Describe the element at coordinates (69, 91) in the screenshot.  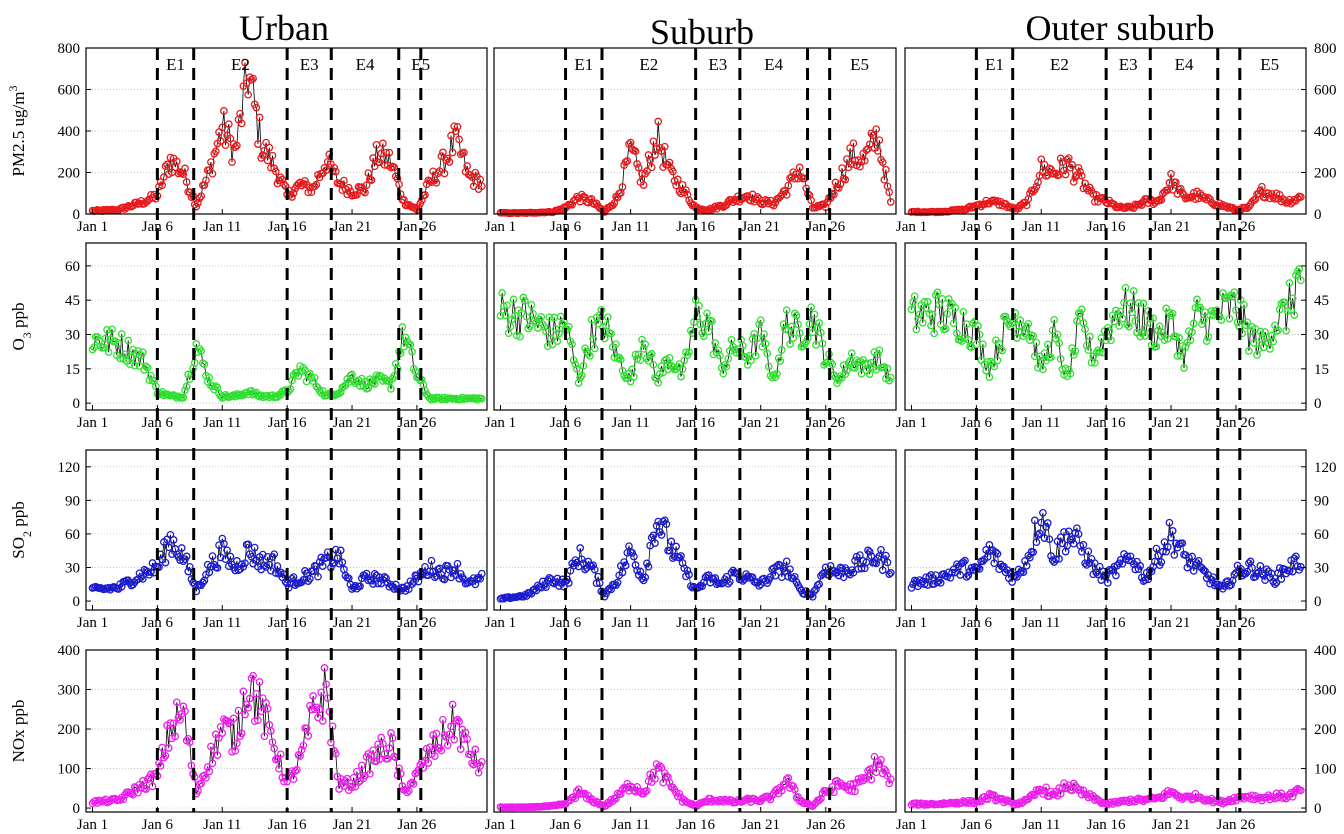
I see `y-tick-label: 600` at that location.